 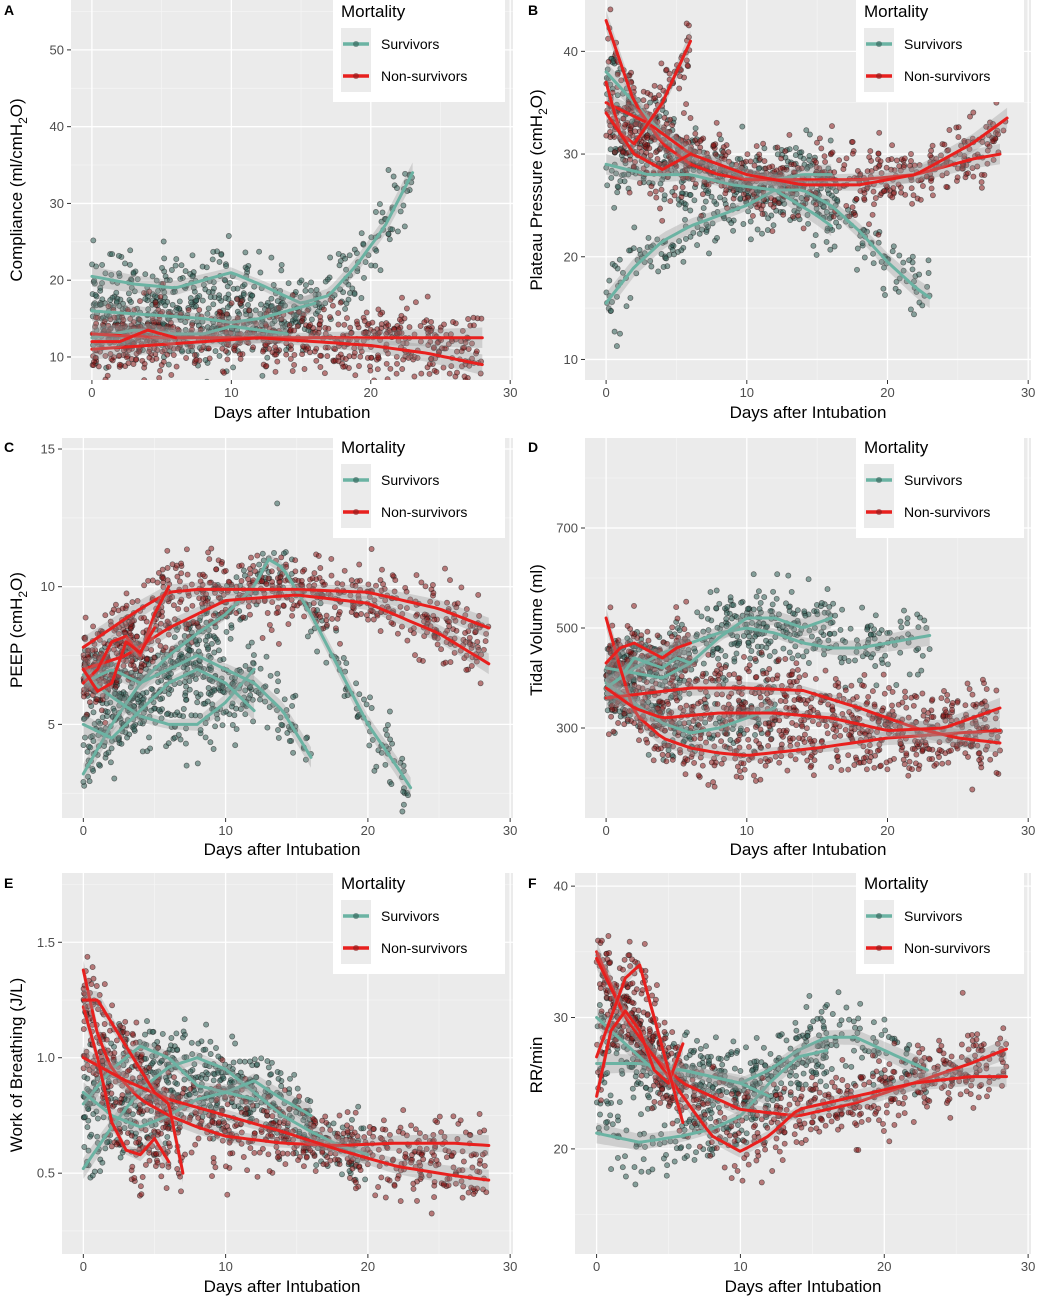 I want to click on panel-b-legend: Mortality Survivors Non-survivors, so click(x=940, y=51).